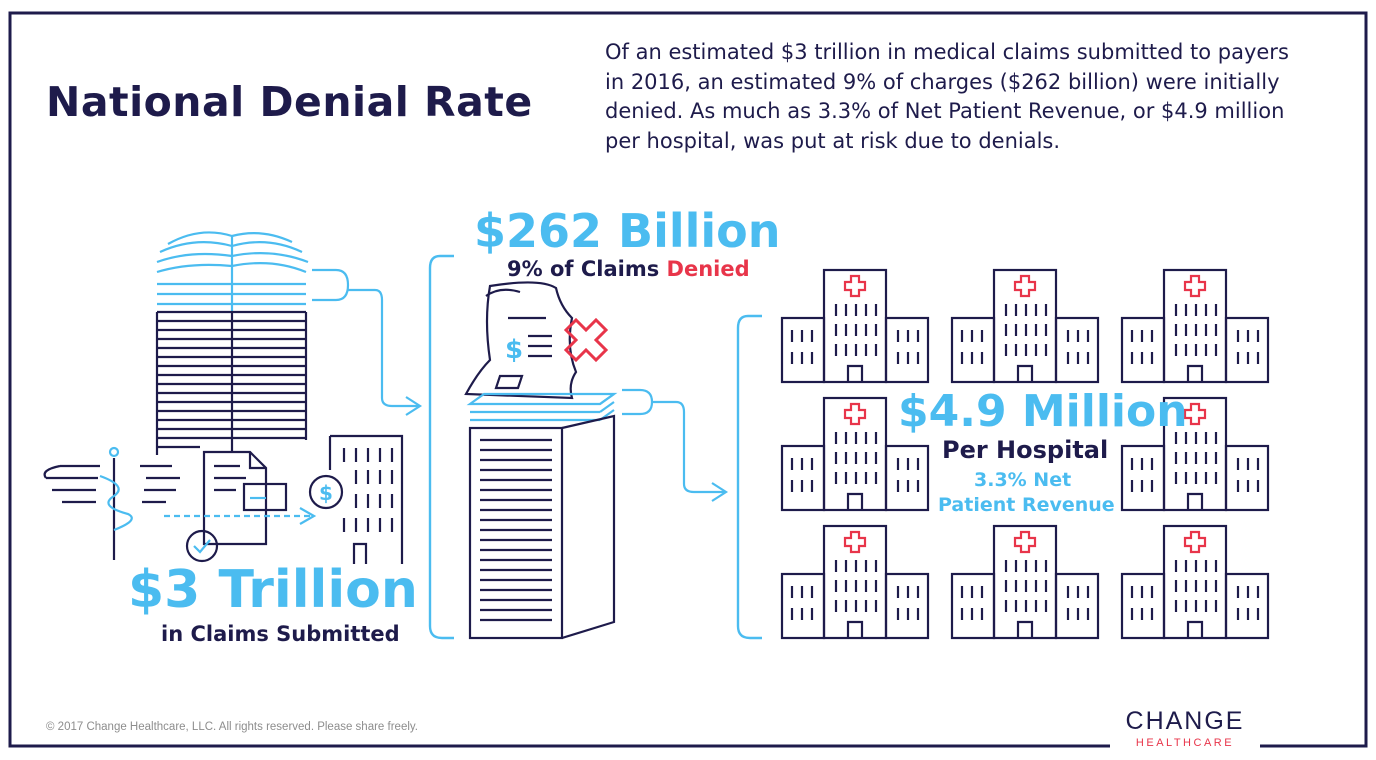 The height and width of the screenshot is (760, 1376). What do you see at coordinates (441, 447) in the screenshot?
I see `stage-2-bracket` at bounding box center [441, 447].